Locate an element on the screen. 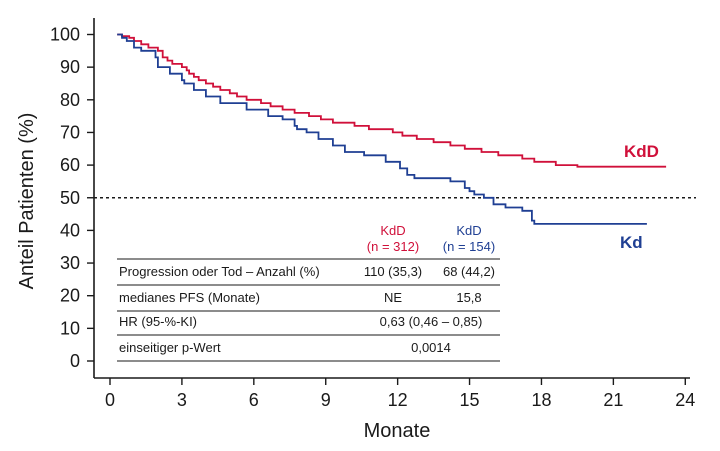  table-cell-merged: 0,63 (0,46 – 0,85) is located at coordinates (431, 321).